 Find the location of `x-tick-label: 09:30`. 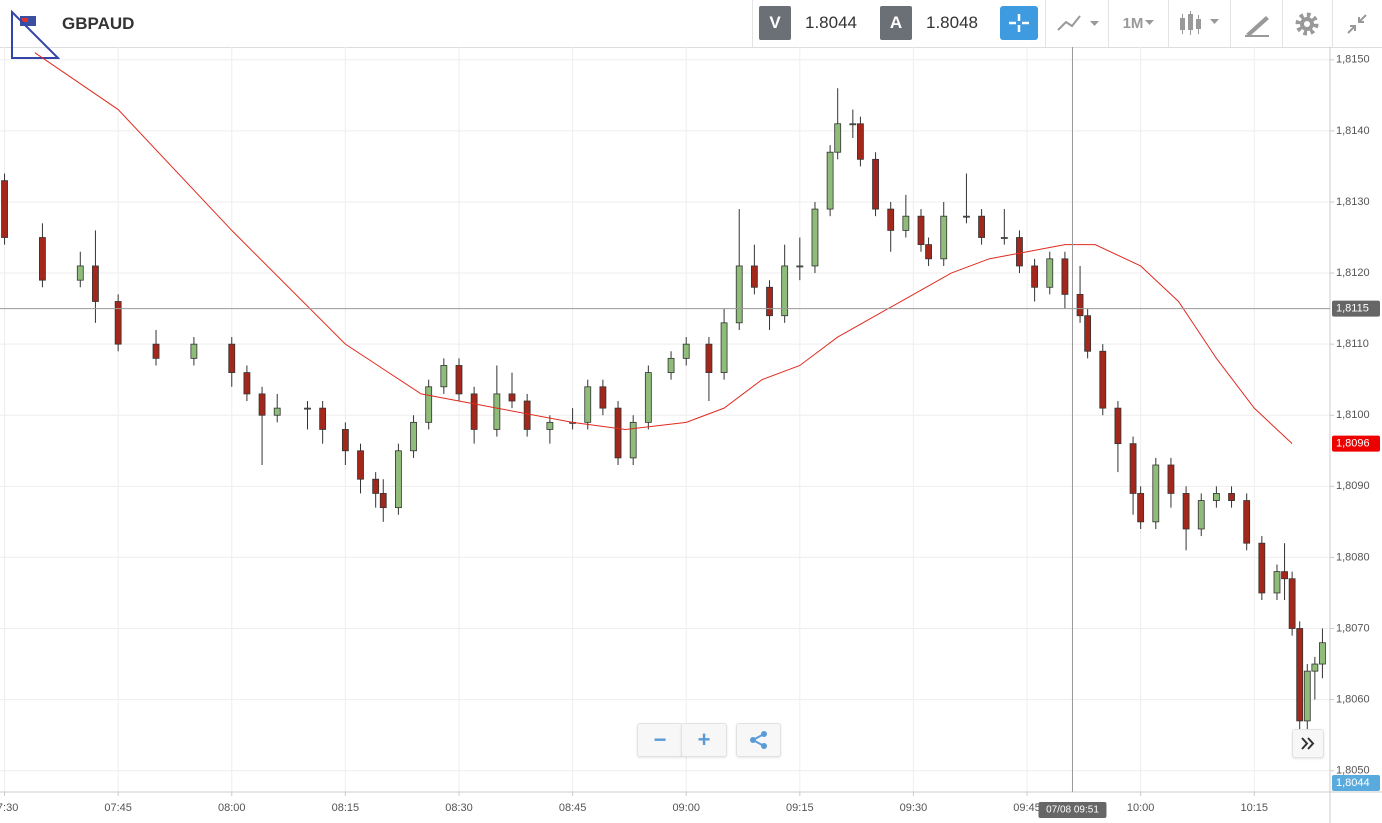

x-tick-label: 09:30 is located at coordinates (914, 808).